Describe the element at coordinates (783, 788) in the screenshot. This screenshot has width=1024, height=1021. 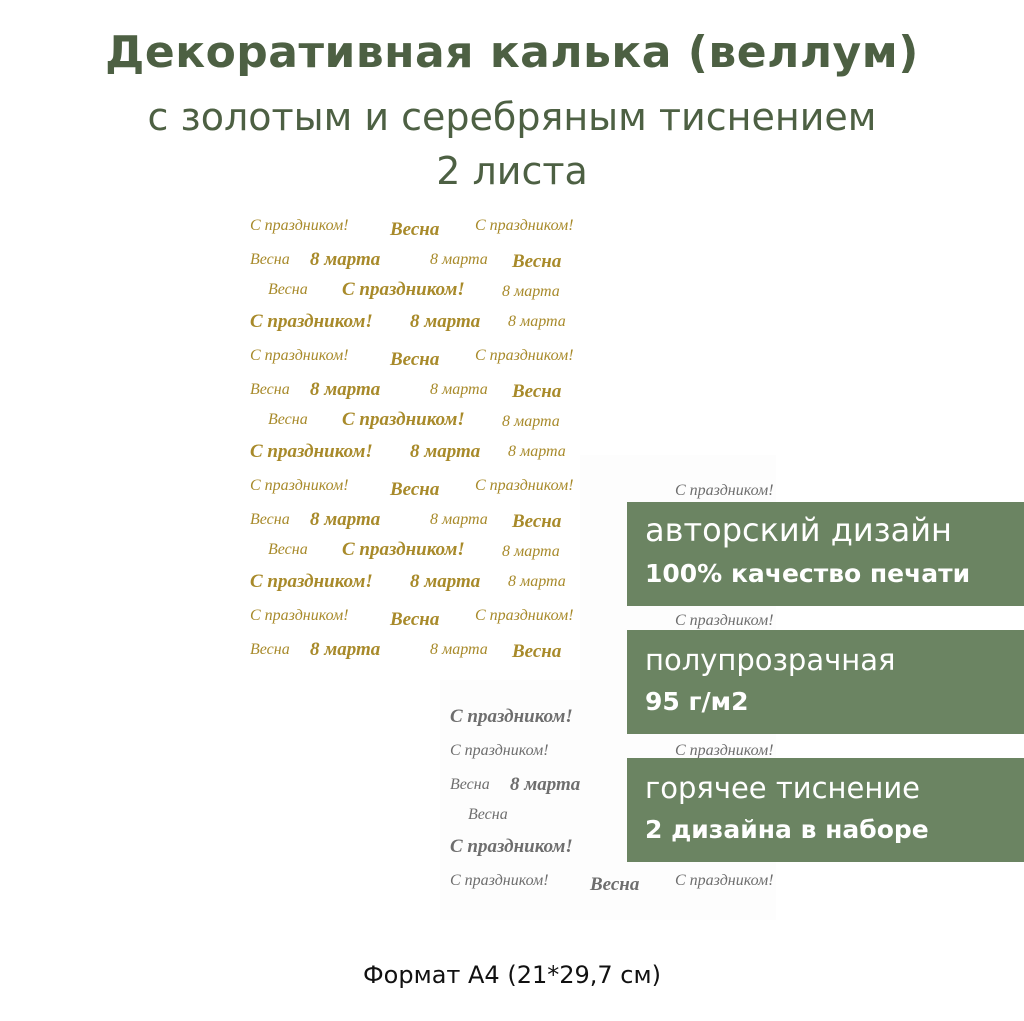
I see `badge-line1: горячее тиснение` at that location.